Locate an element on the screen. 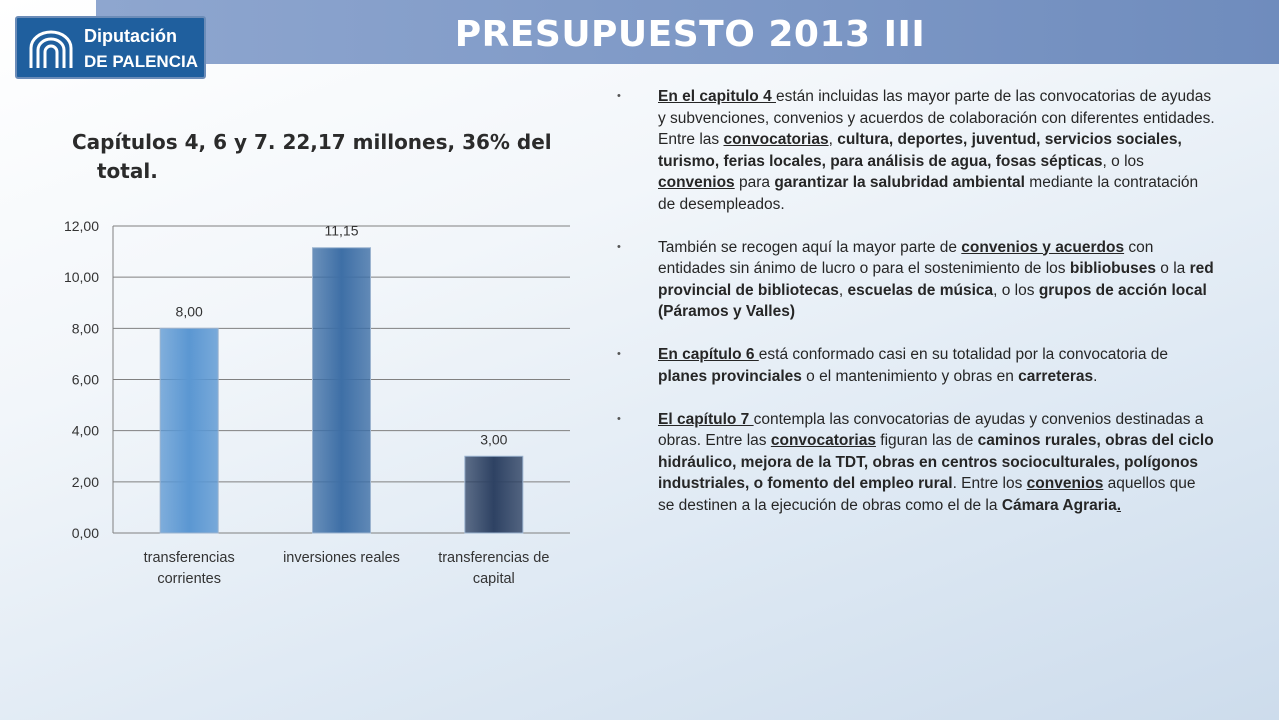 The width and height of the screenshot is (1279, 720). diputacion-emblem-icon is located at coordinates (51, 49).